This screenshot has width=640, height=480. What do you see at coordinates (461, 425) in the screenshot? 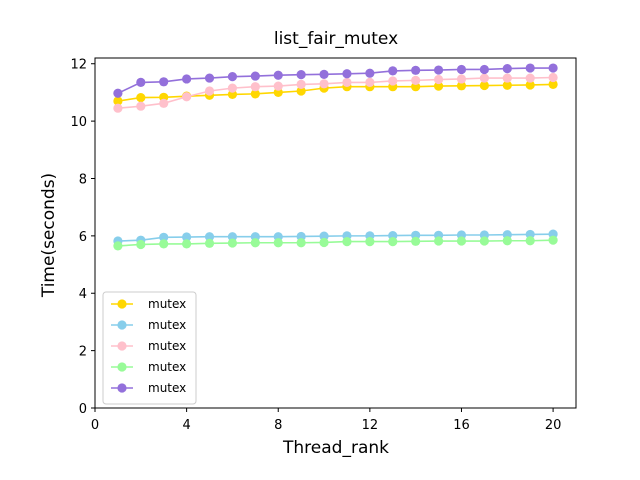
I see `x-tick-label: 16` at bounding box center [461, 425].